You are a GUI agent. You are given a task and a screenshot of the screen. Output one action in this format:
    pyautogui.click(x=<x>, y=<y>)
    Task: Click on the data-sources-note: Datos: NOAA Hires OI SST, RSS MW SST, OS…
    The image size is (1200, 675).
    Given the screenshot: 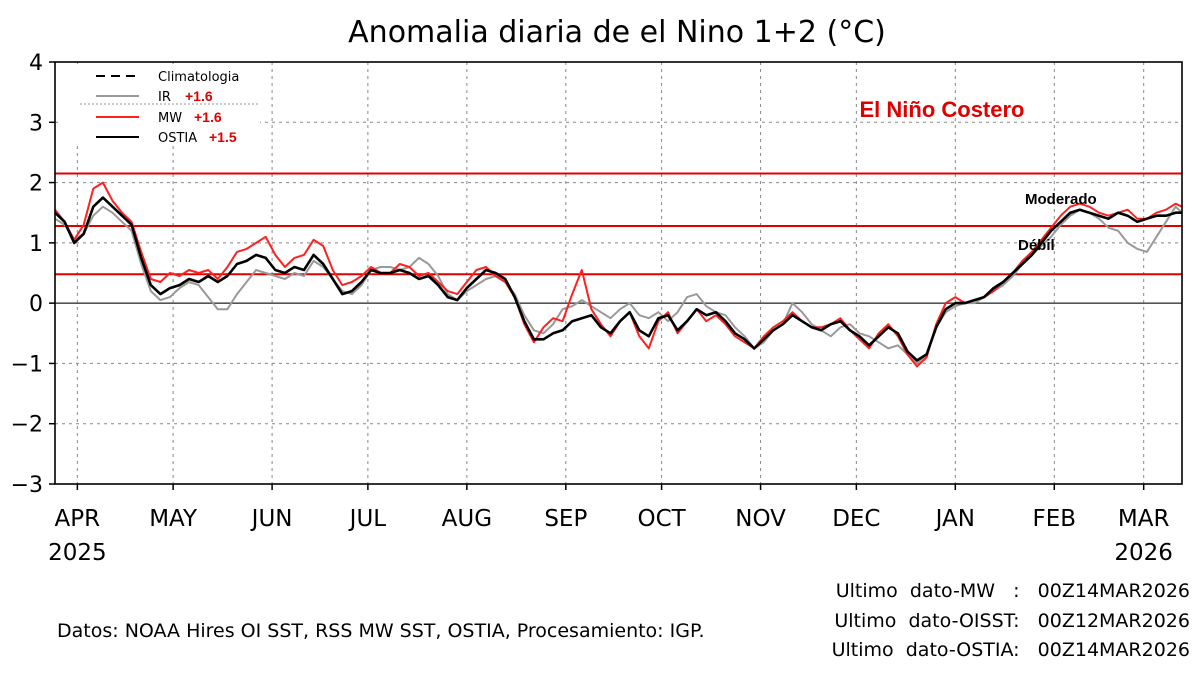 What is the action you would take?
    pyautogui.click(x=380, y=631)
    